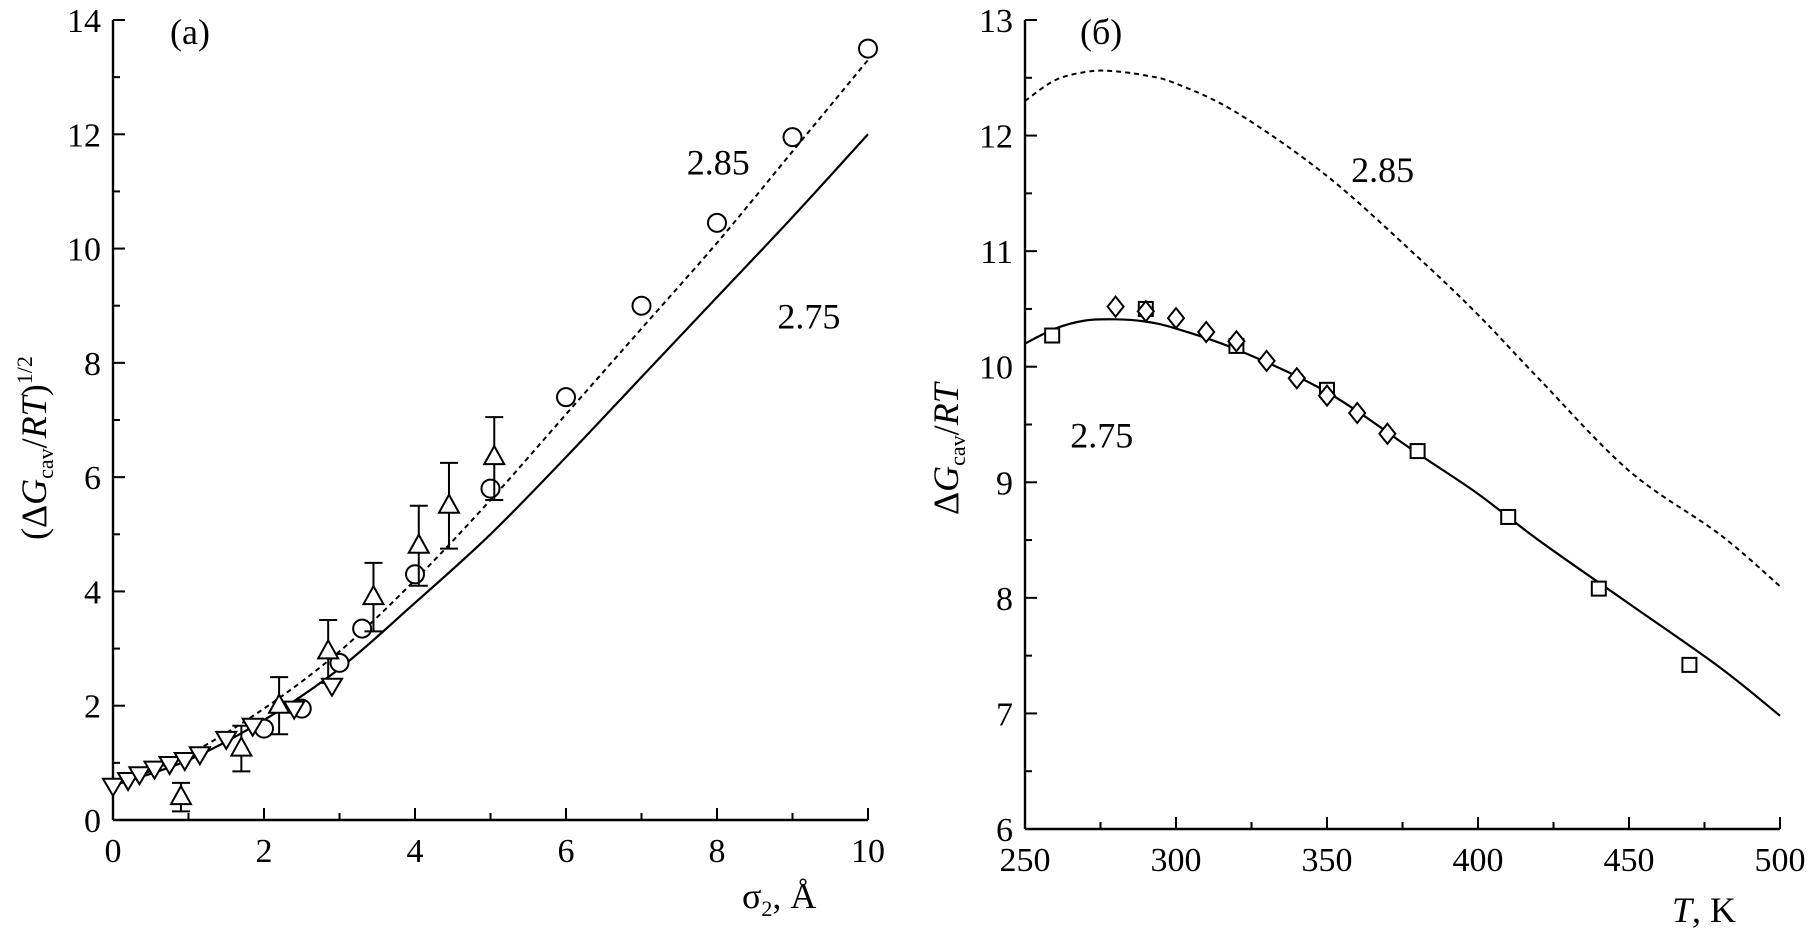 The width and height of the screenshot is (1812, 939). Describe the element at coordinates (717, 851) in the screenshot. I see `panel-a-x-tick-label: 8` at that location.